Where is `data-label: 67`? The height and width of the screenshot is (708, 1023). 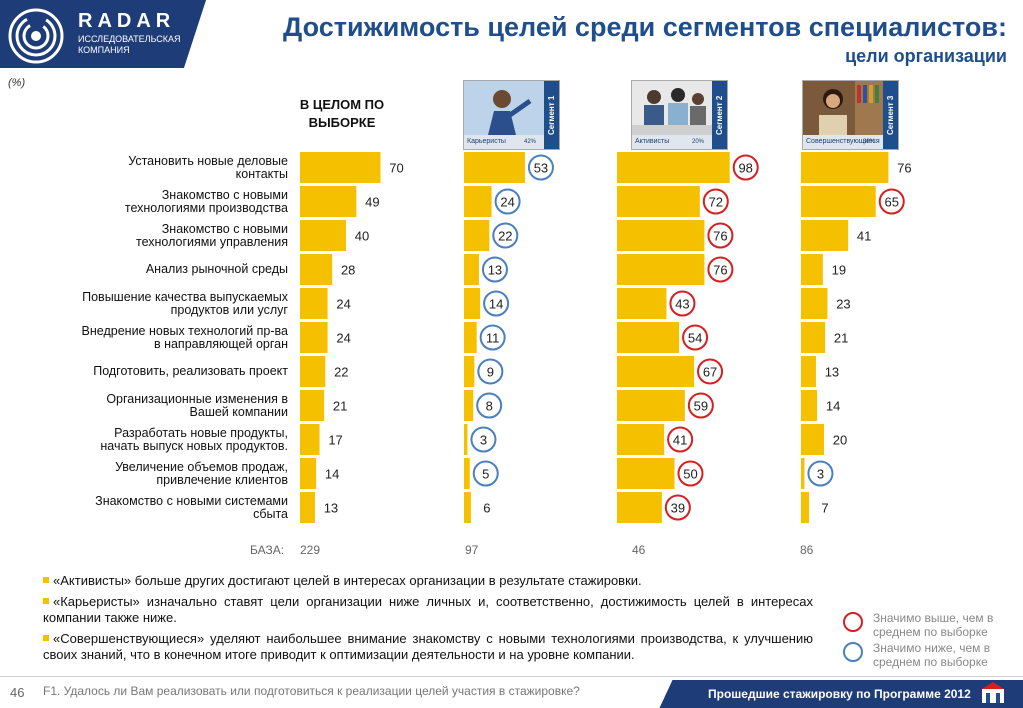
data-label: 67 is located at coordinates (710, 372).